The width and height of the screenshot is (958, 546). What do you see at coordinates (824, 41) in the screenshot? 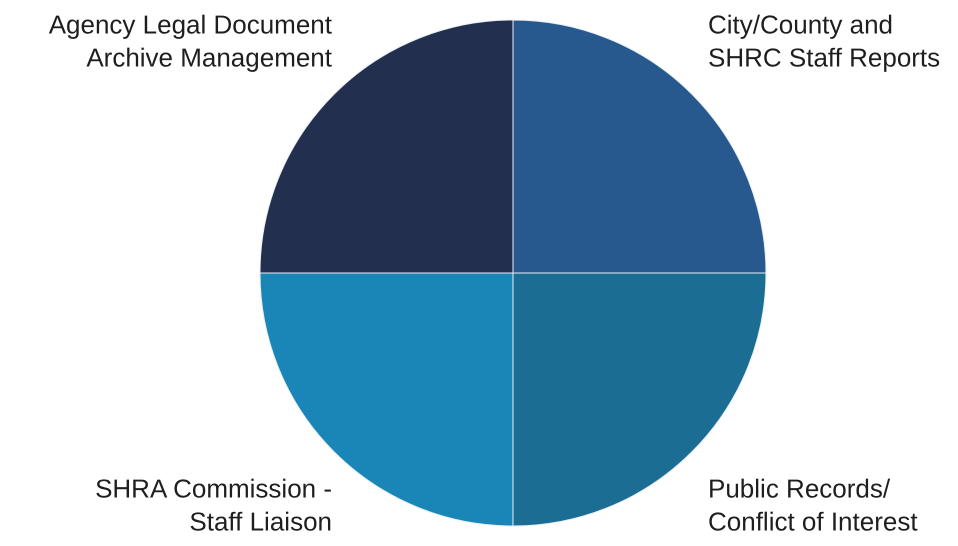
I see `slice-label: City/County and SHRC Staff Reports` at bounding box center [824, 41].